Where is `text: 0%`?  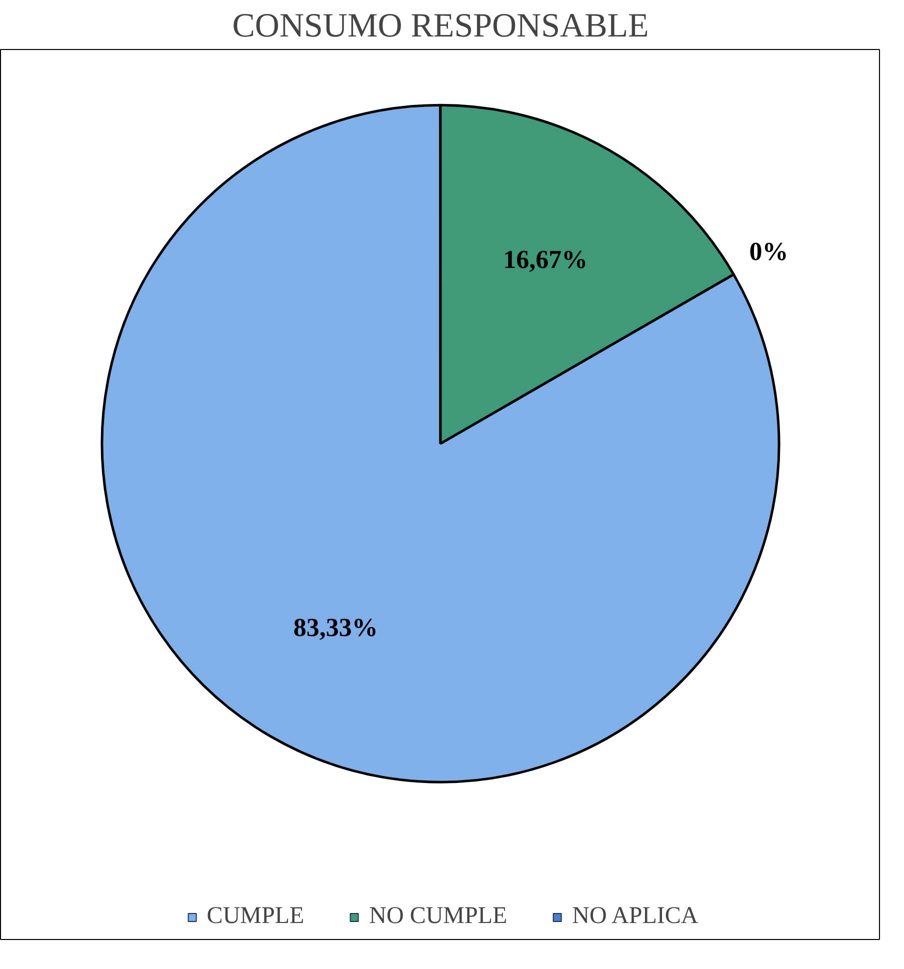 text: 0% is located at coordinates (768, 251).